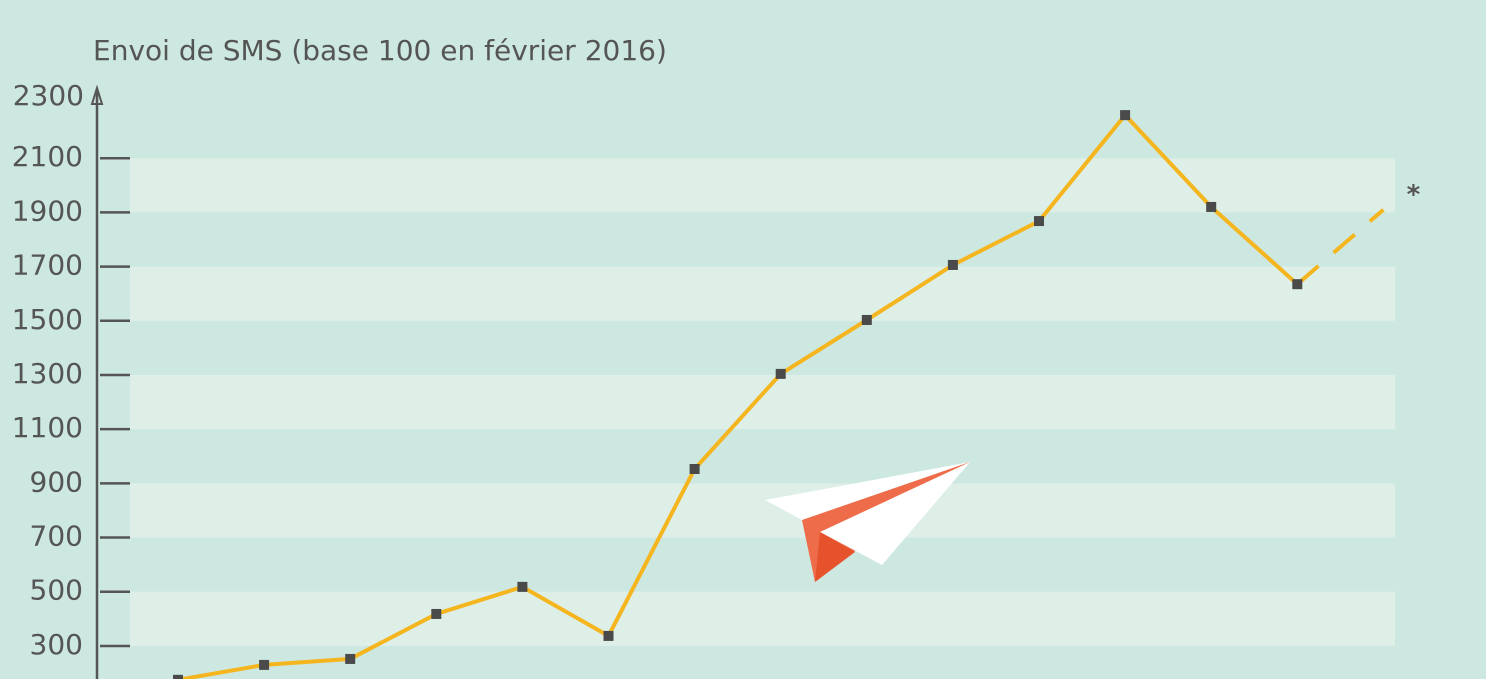  What do you see at coordinates (47, 319) in the screenshot?
I see `y-tick-label: 1500` at bounding box center [47, 319].